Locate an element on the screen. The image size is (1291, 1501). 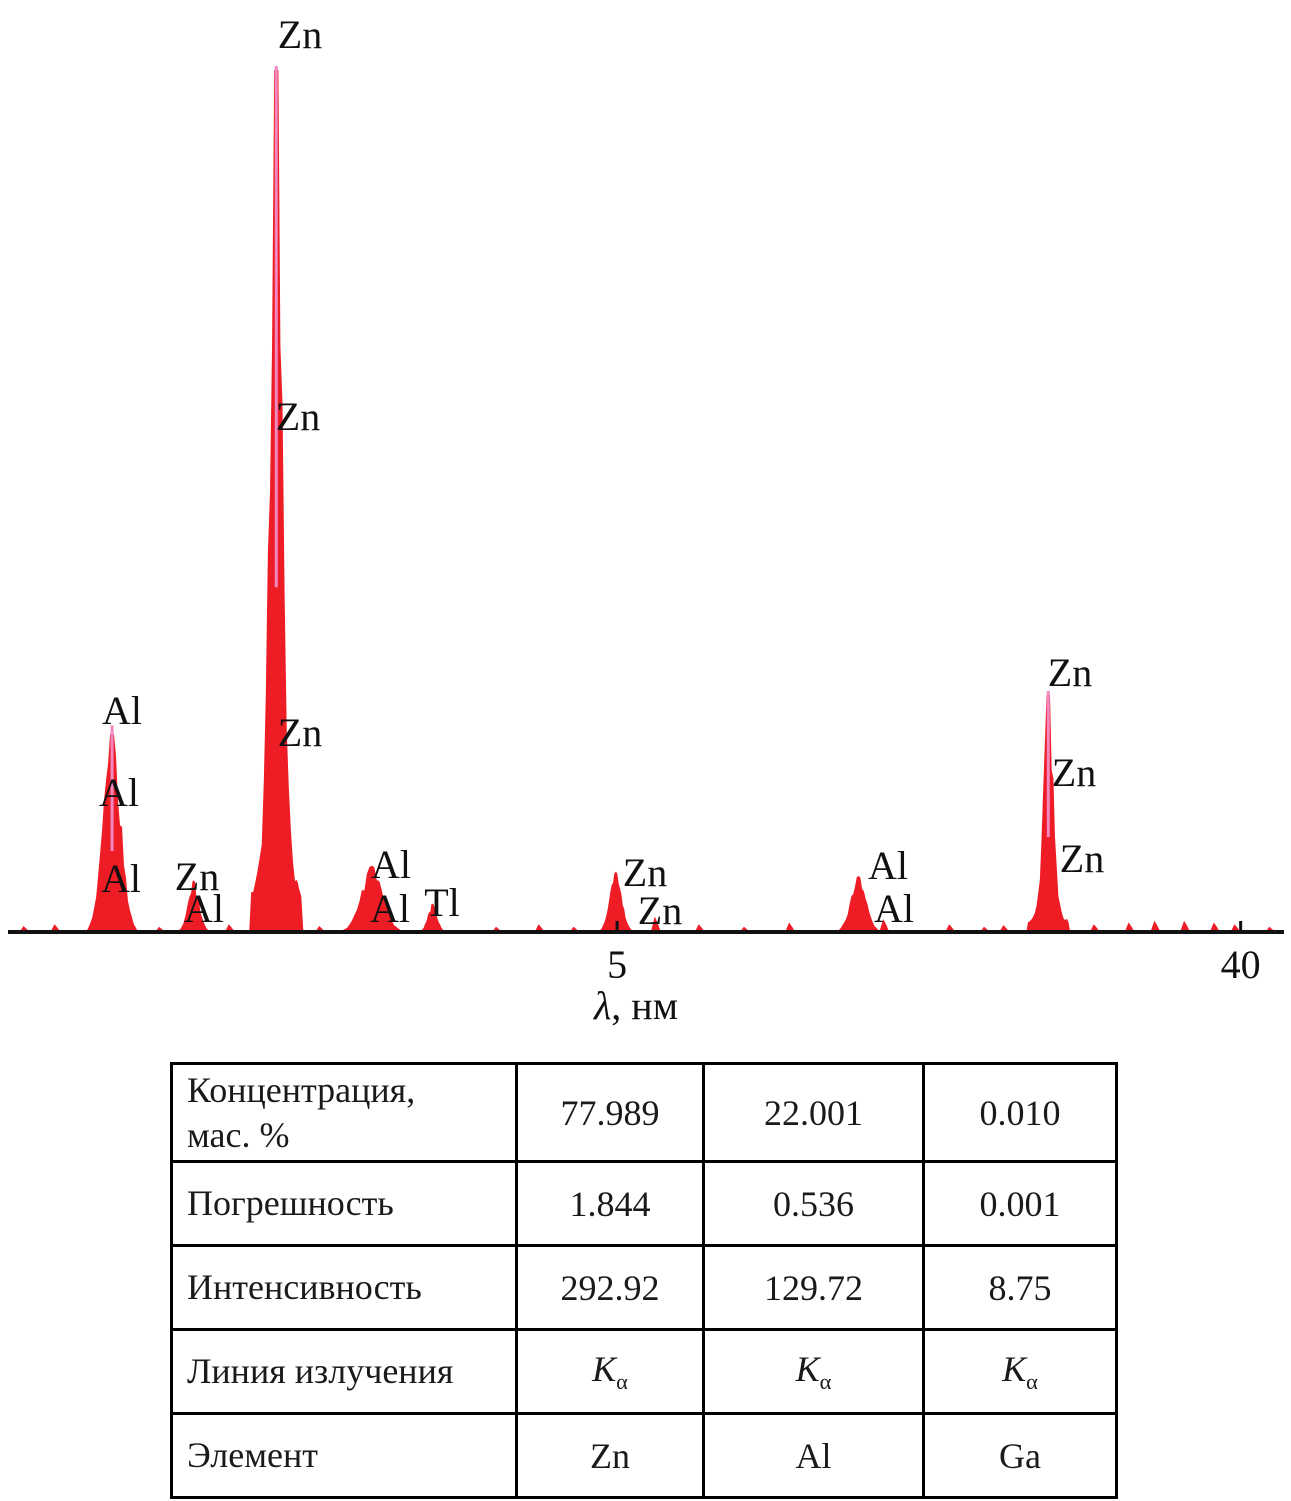
x-axis-label-lambda: λ is located at coordinates (602, 1005).